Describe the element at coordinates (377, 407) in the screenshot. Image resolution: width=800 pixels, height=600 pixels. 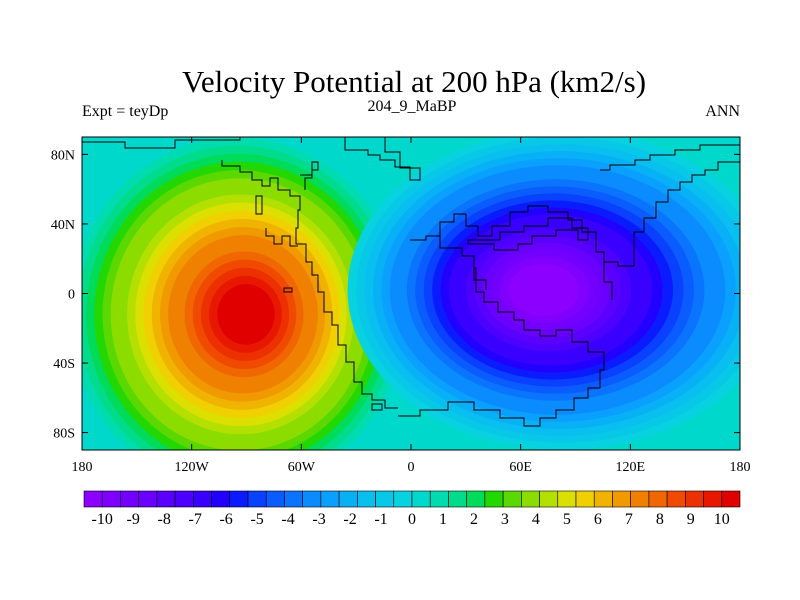
I see `coastline-antarctic-islands` at that location.